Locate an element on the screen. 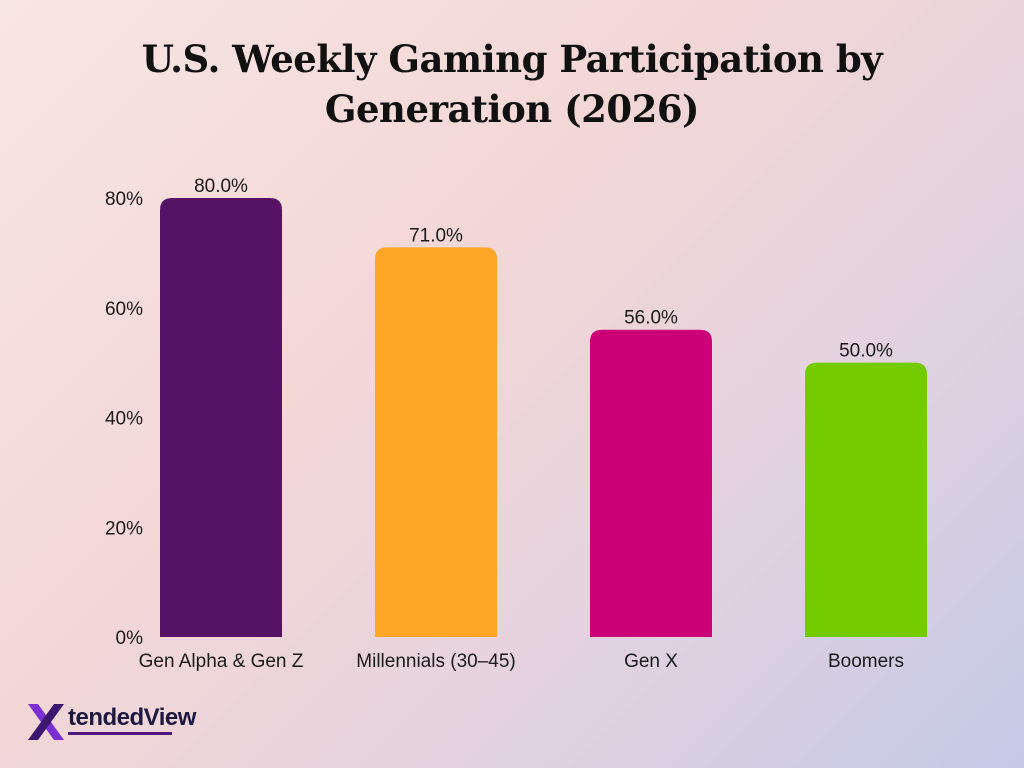  data-label: 56.0% is located at coordinates (651, 318).